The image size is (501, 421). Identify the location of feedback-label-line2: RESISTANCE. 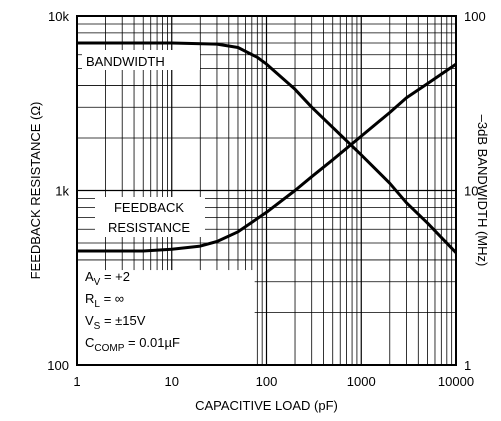
(149, 227).